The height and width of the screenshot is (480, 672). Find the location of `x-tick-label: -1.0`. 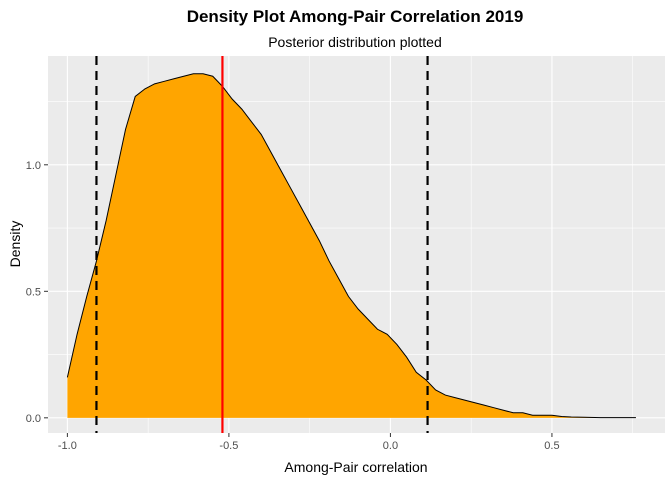

x-tick-label: -1.0 is located at coordinates (67, 446).